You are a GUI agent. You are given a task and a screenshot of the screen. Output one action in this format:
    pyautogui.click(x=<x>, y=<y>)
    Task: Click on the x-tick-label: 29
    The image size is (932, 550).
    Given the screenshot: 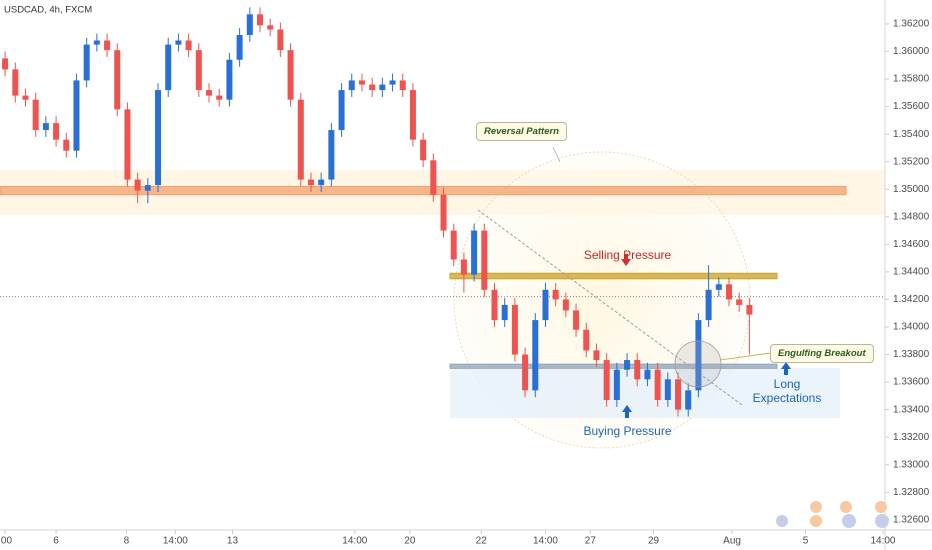 What is the action you would take?
    pyautogui.click(x=654, y=541)
    